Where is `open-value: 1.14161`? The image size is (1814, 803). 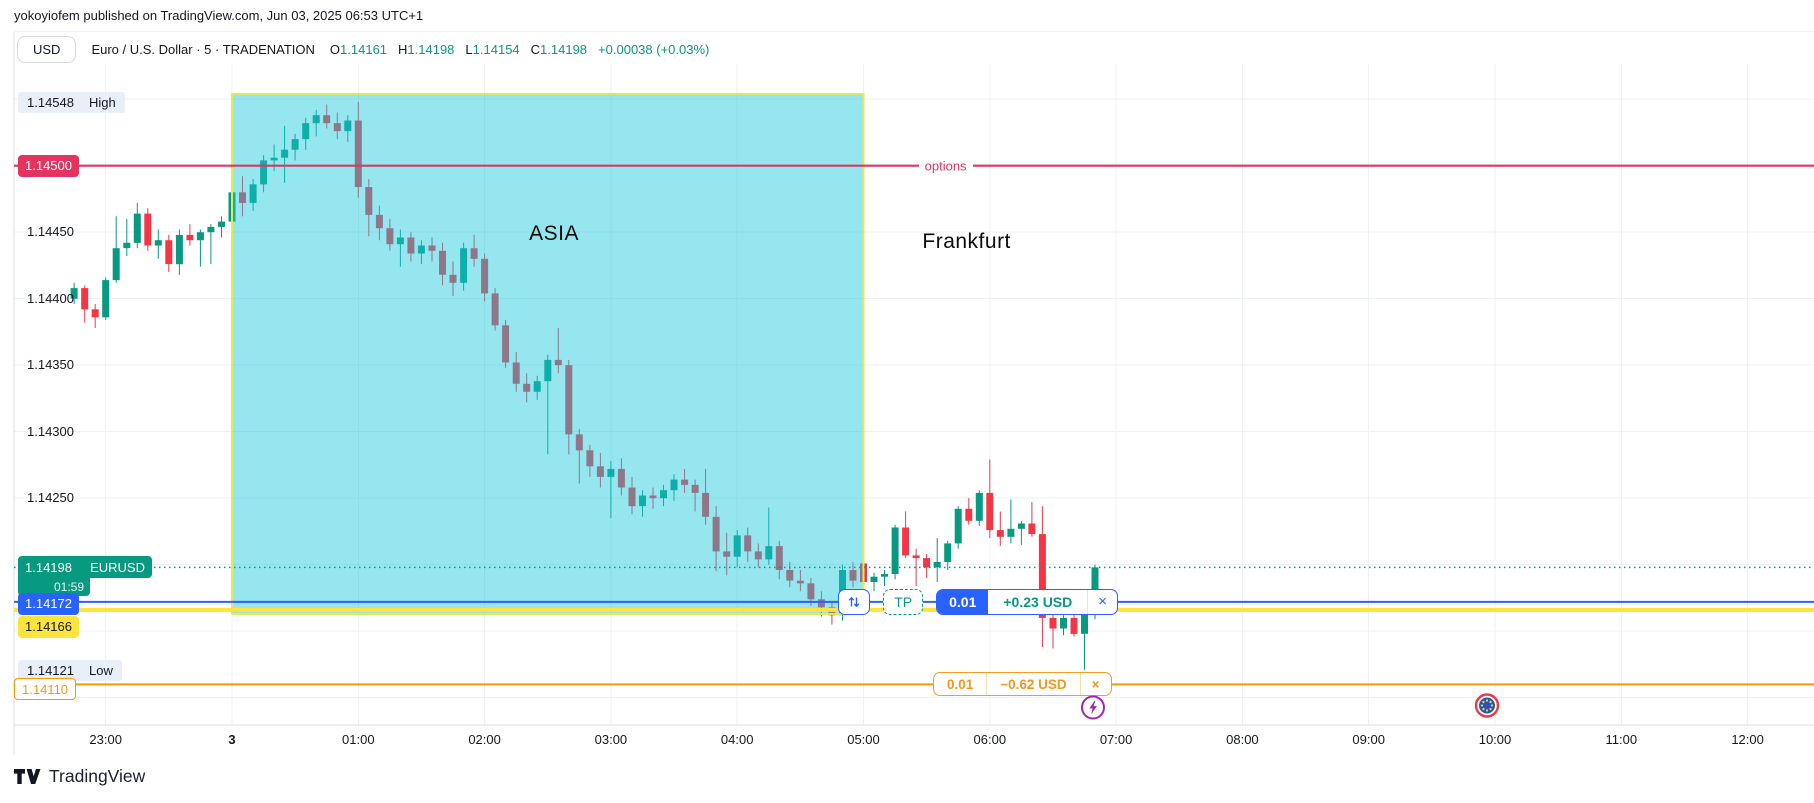
open-value: 1.14161 is located at coordinates (364, 49).